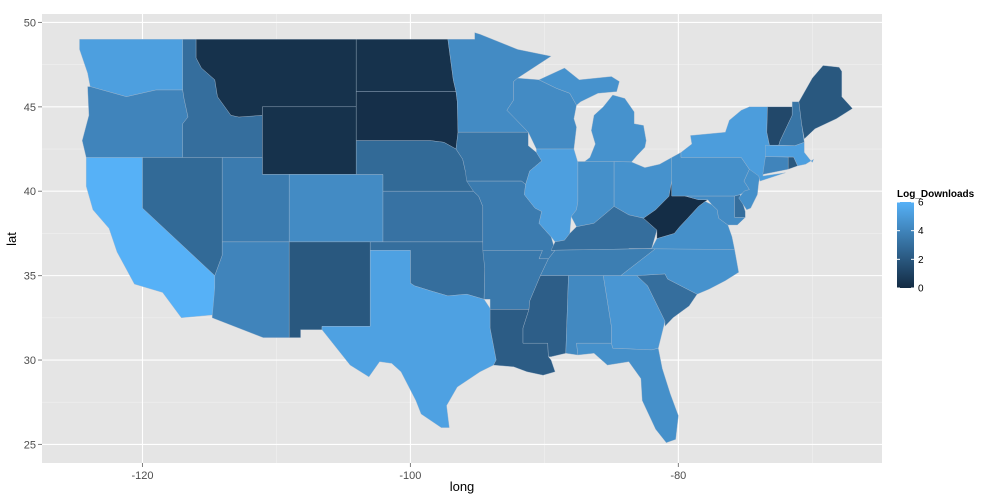 Image resolution: width=1000 pixels, height=500 pixels. What do you see at coordinates (710, 174) in the screenshot?
I see `state-pennsylvania` at bounding box center [710, 174].